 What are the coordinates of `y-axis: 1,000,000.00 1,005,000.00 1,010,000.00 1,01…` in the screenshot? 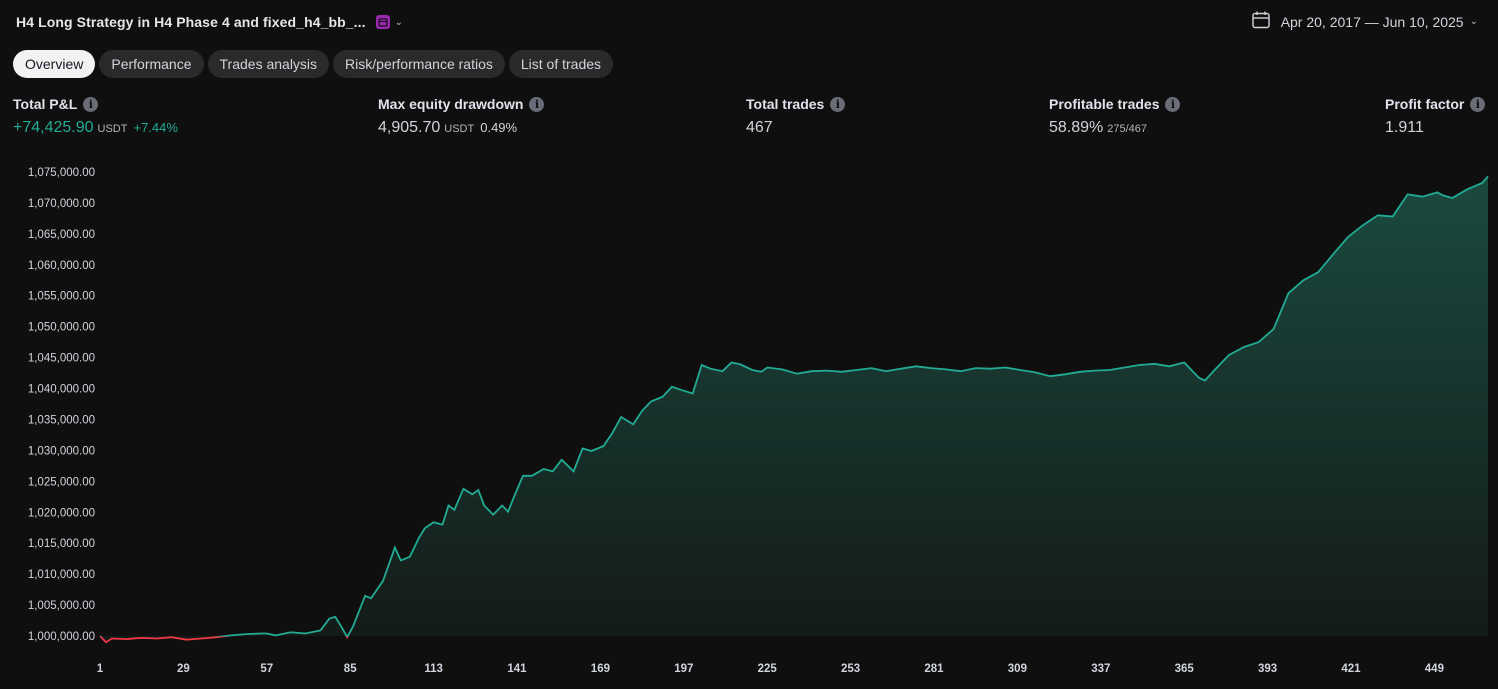 It's located at (61, 405).